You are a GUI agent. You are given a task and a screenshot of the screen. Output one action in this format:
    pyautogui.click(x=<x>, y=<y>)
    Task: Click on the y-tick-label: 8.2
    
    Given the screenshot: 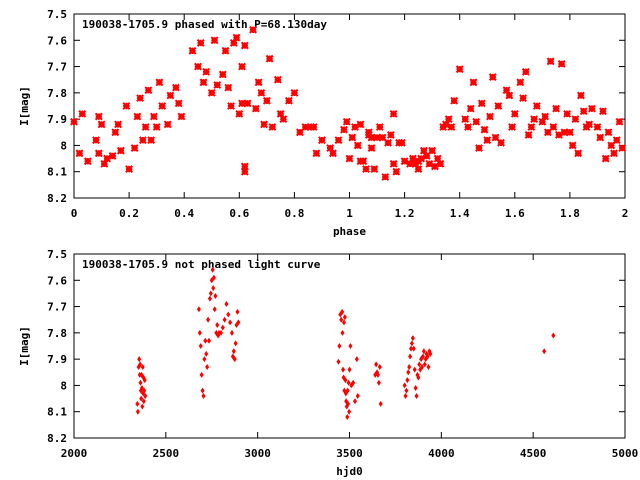 What is the action you would take?
    pyautogui.click(x=57, y=198)
    